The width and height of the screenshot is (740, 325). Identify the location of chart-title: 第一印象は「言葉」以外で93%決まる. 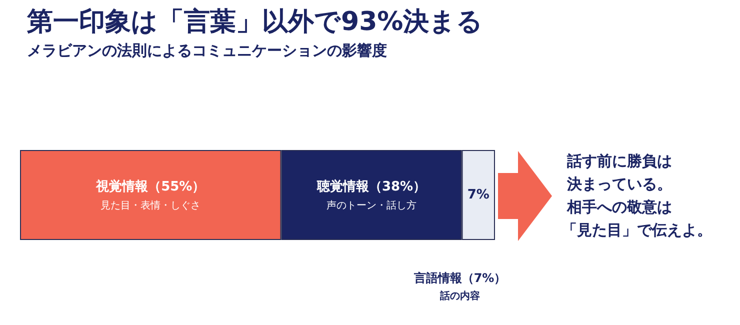
(255, 22).